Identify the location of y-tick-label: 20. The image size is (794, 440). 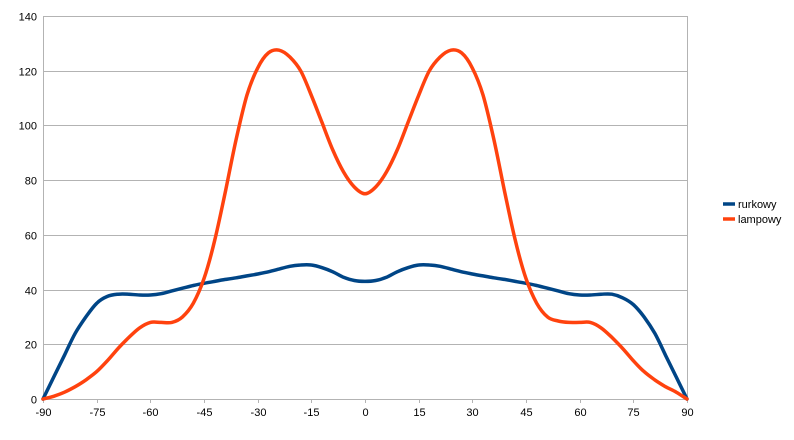
(31, 346).